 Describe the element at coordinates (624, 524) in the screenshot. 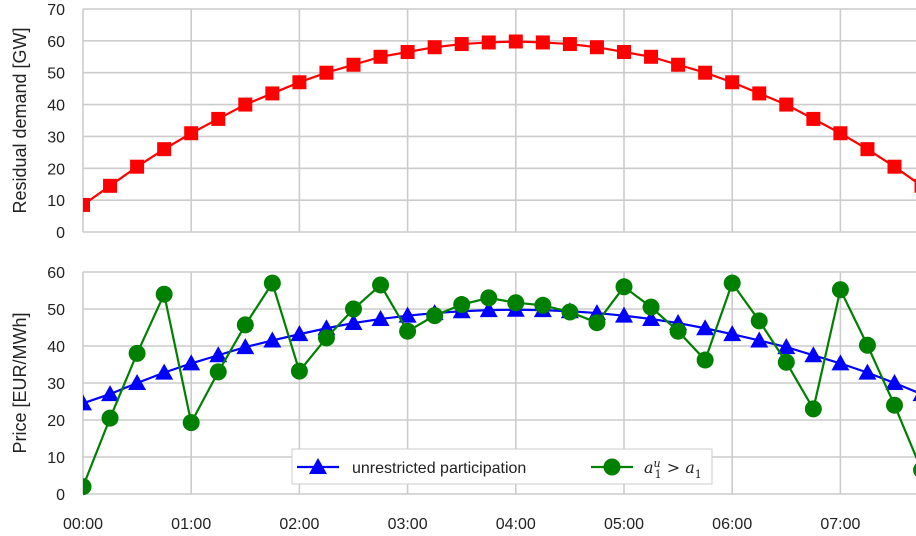

I see `x-tick-label: 05:00` at that location.